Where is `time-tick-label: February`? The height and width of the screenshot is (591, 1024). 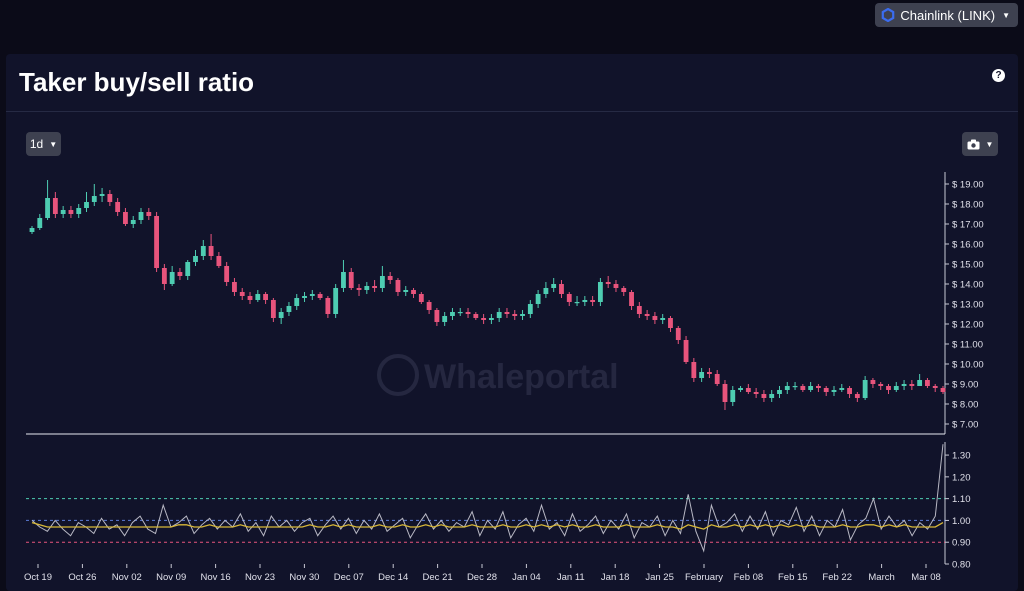 time-tick-label: February is located at coordinates (704, 577).